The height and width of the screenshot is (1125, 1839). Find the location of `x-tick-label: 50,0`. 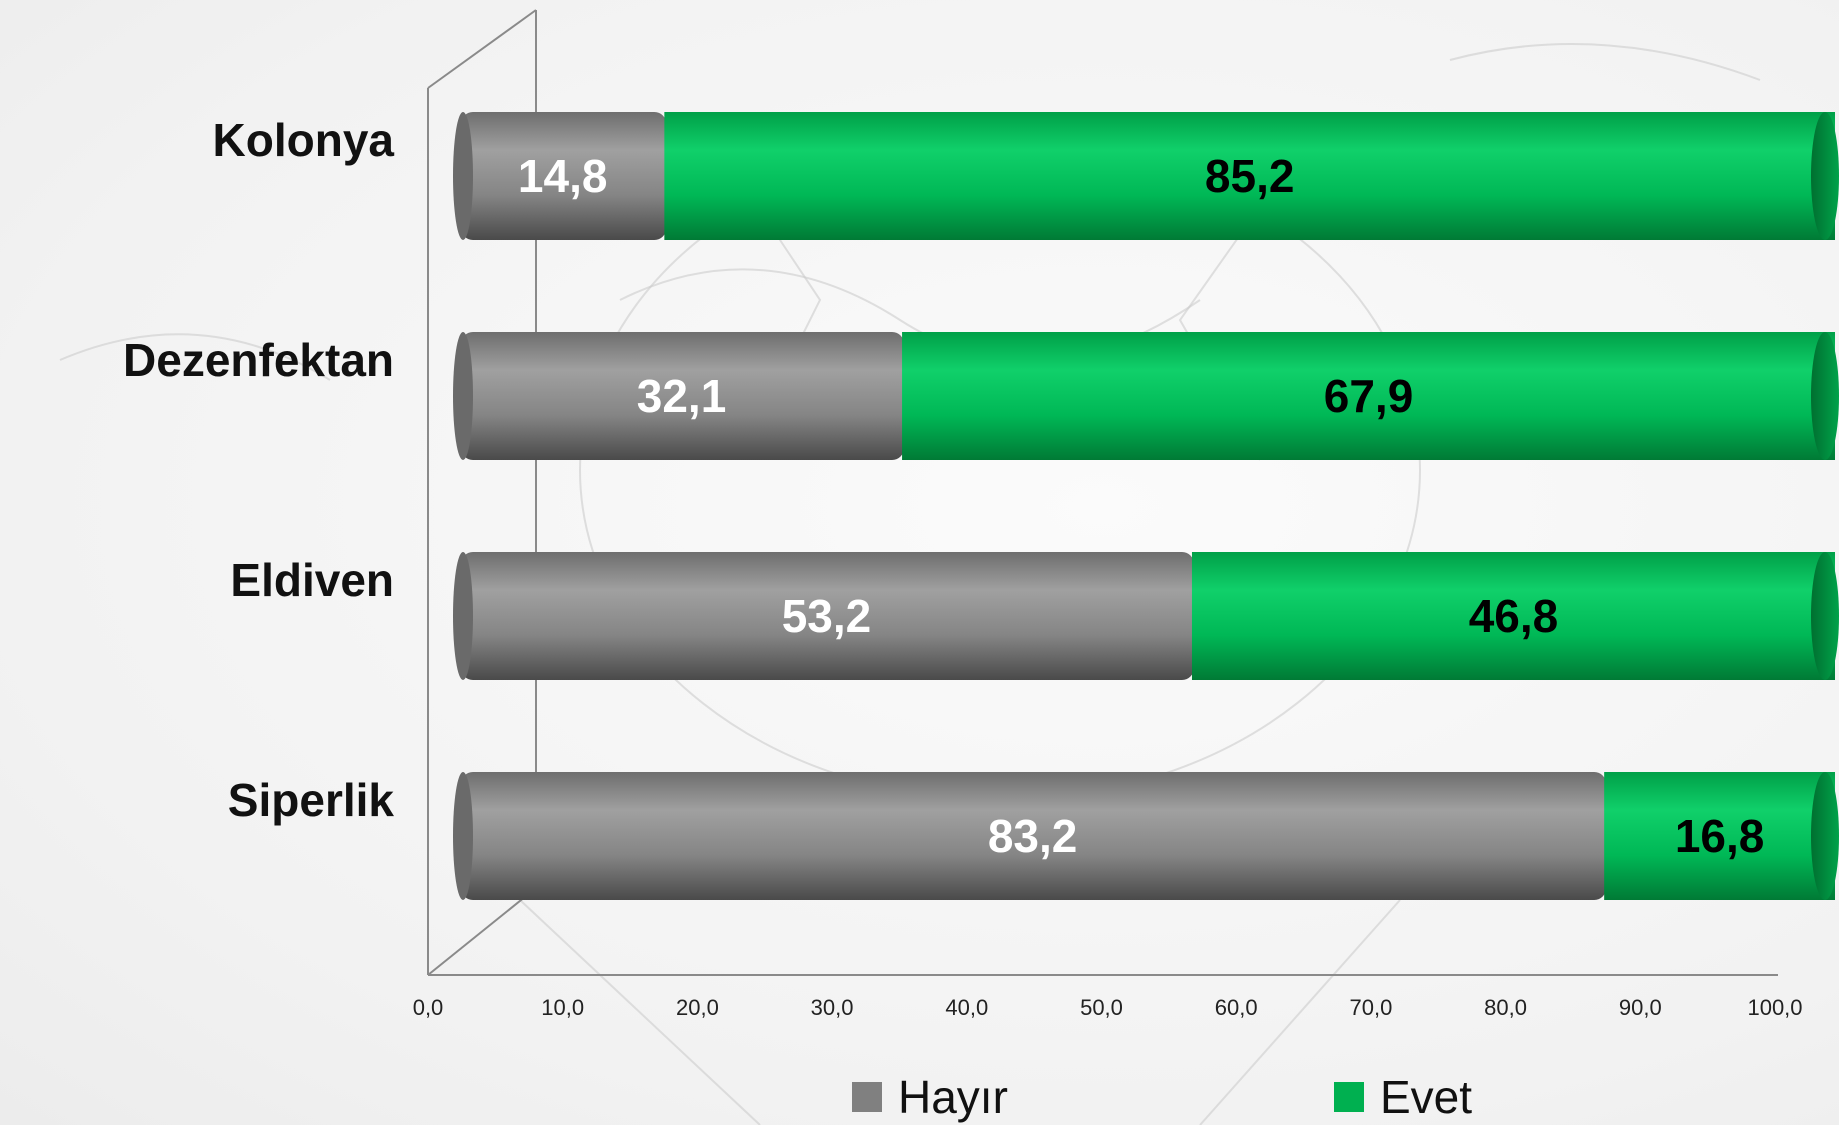

x-tick-label: 50,0 is located at coordinates (1101, 1007).